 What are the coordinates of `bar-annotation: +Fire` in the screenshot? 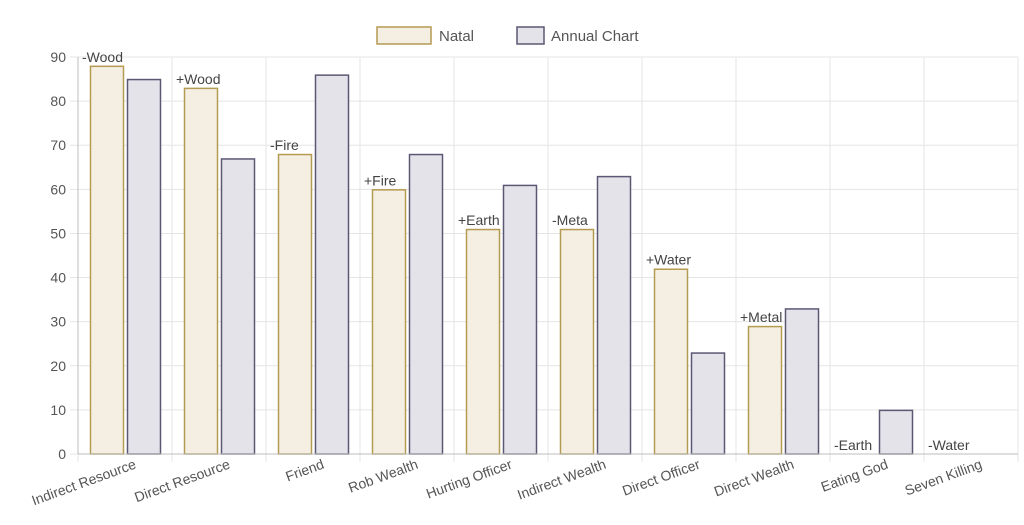 It's located at (380, 180).